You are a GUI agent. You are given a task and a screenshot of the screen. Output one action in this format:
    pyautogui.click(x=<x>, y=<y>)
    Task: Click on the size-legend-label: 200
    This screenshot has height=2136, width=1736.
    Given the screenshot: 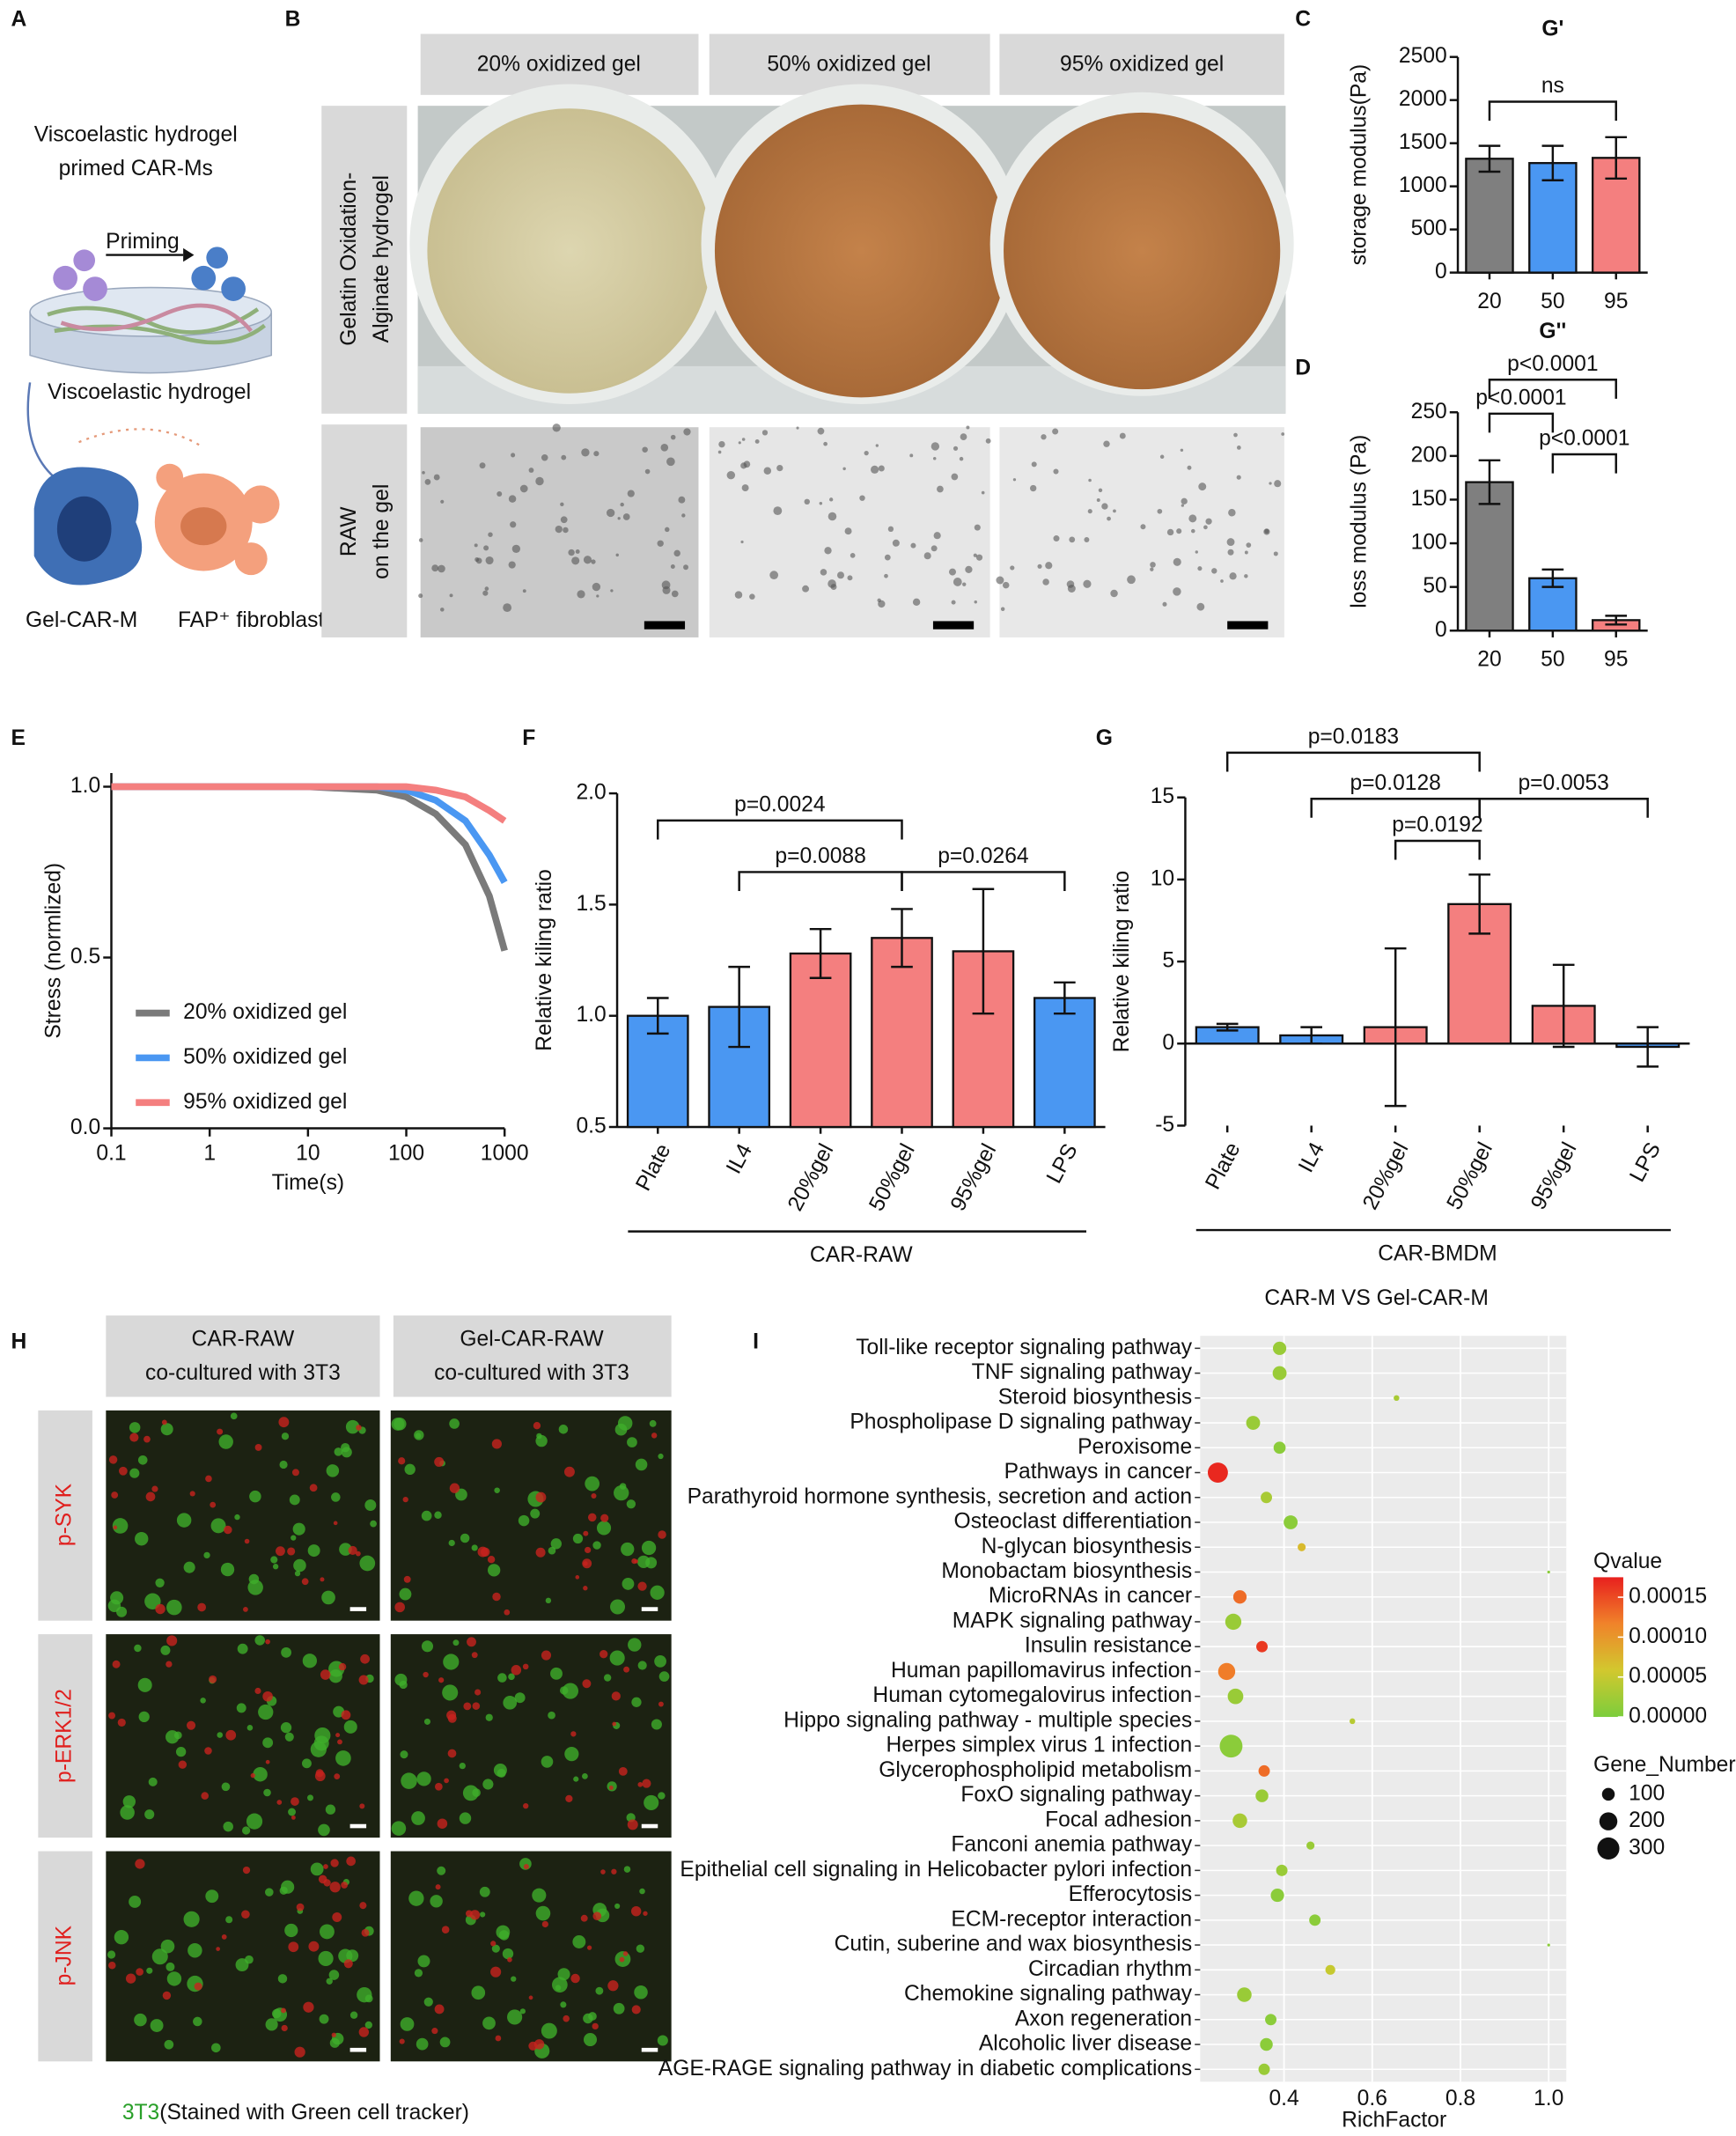 What is the action you would take?
    pyautogui.click(x=1647, y=1820)
    